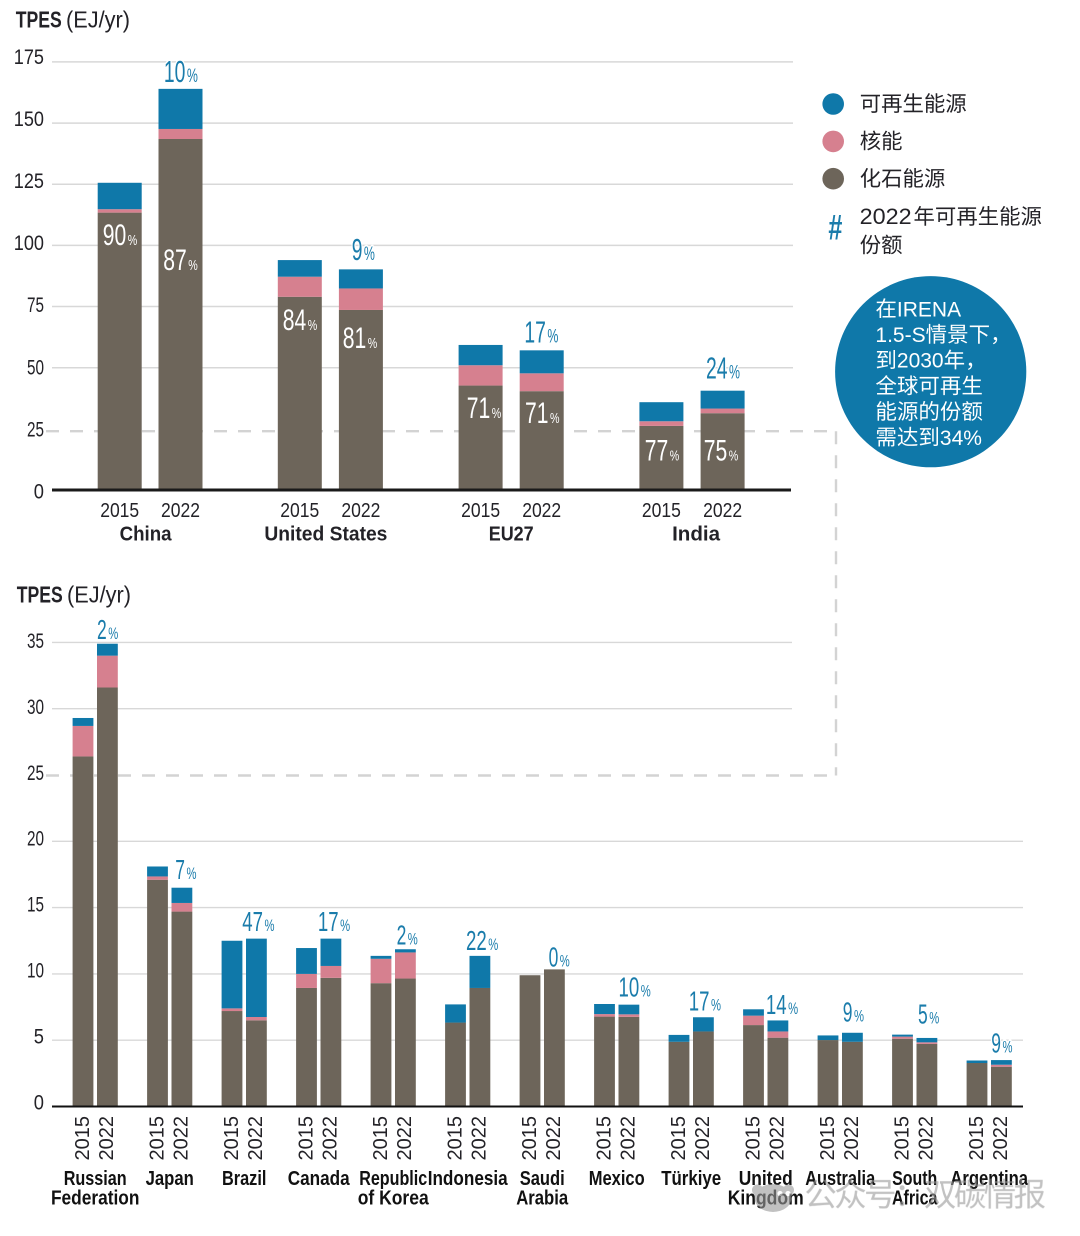 Image resolution: width=1080 pixels, height=1236 pixels. I want to click on svg-text: China, so click(146, 534).